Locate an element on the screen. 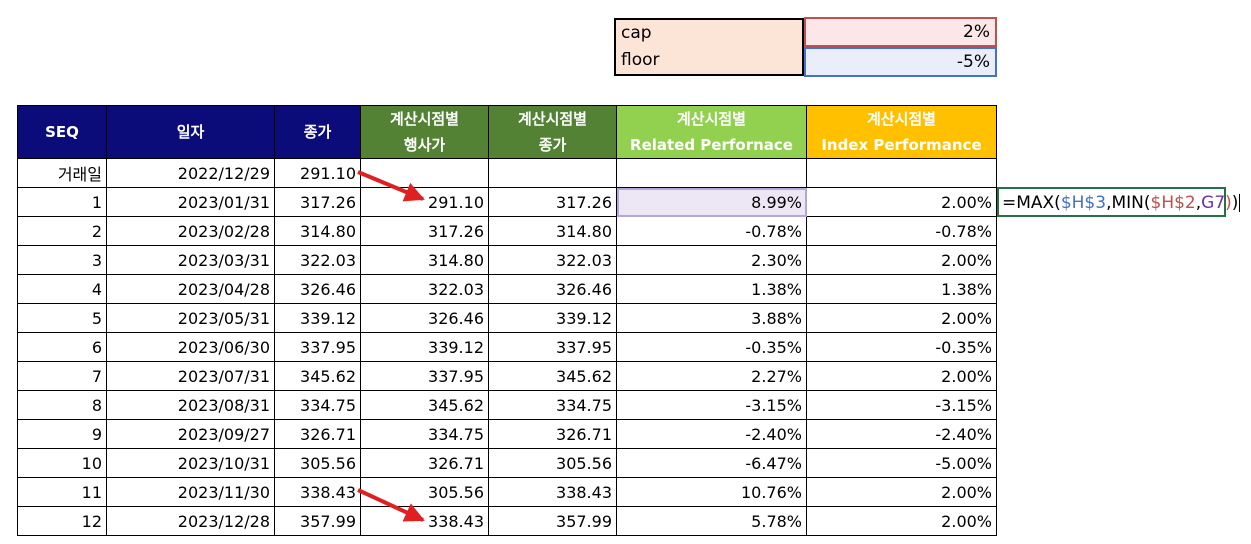 The image size is (1251, 544). cell-exercise-price: 291.10 is located at coordinates (424, 202).